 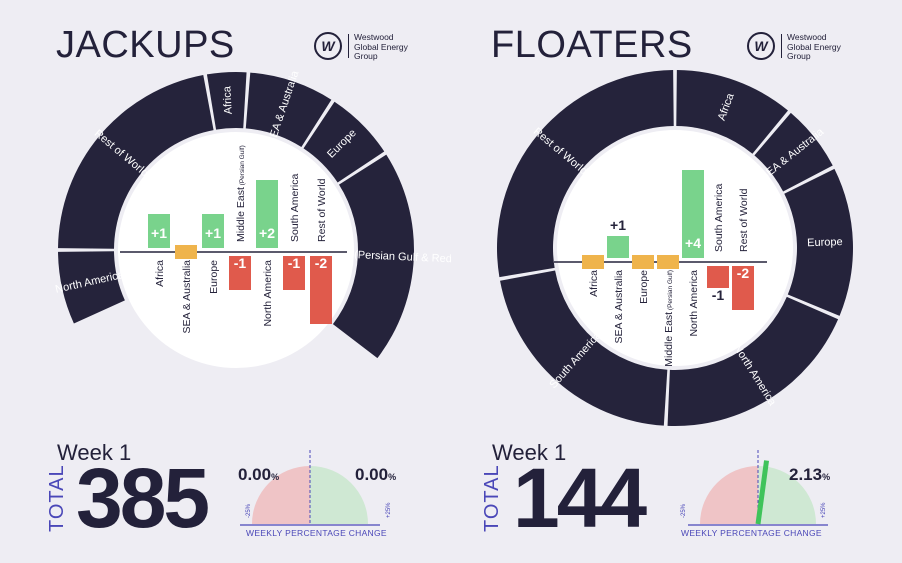 I want to click on donut-label: Europe, so click(x=825, y=242).